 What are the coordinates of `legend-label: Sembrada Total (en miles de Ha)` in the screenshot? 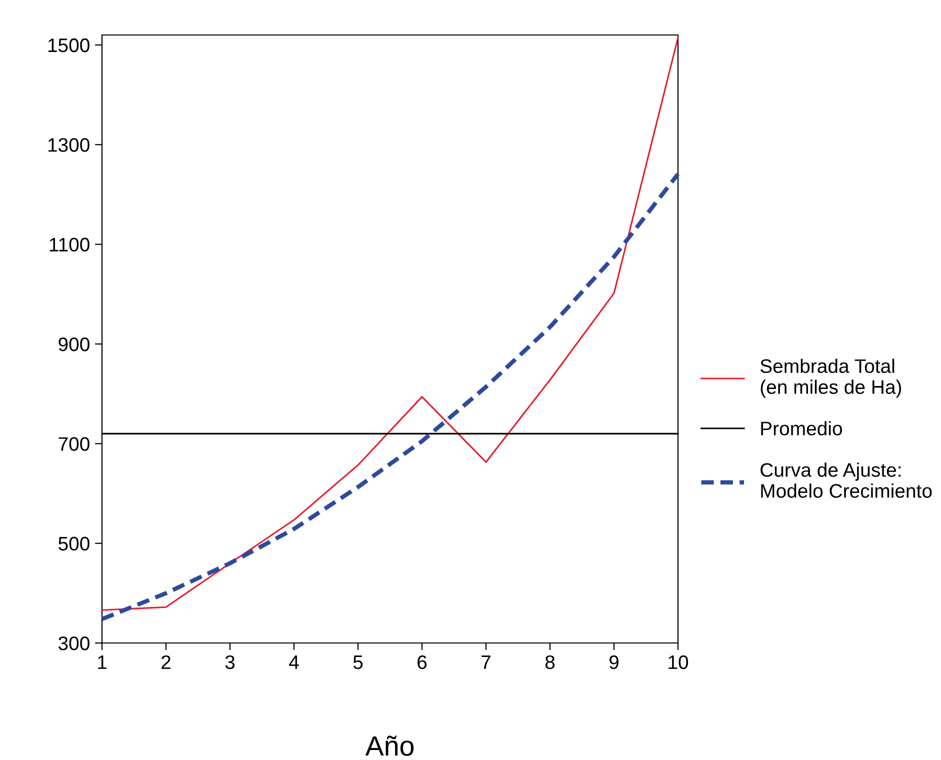 It's located at (831, 378).